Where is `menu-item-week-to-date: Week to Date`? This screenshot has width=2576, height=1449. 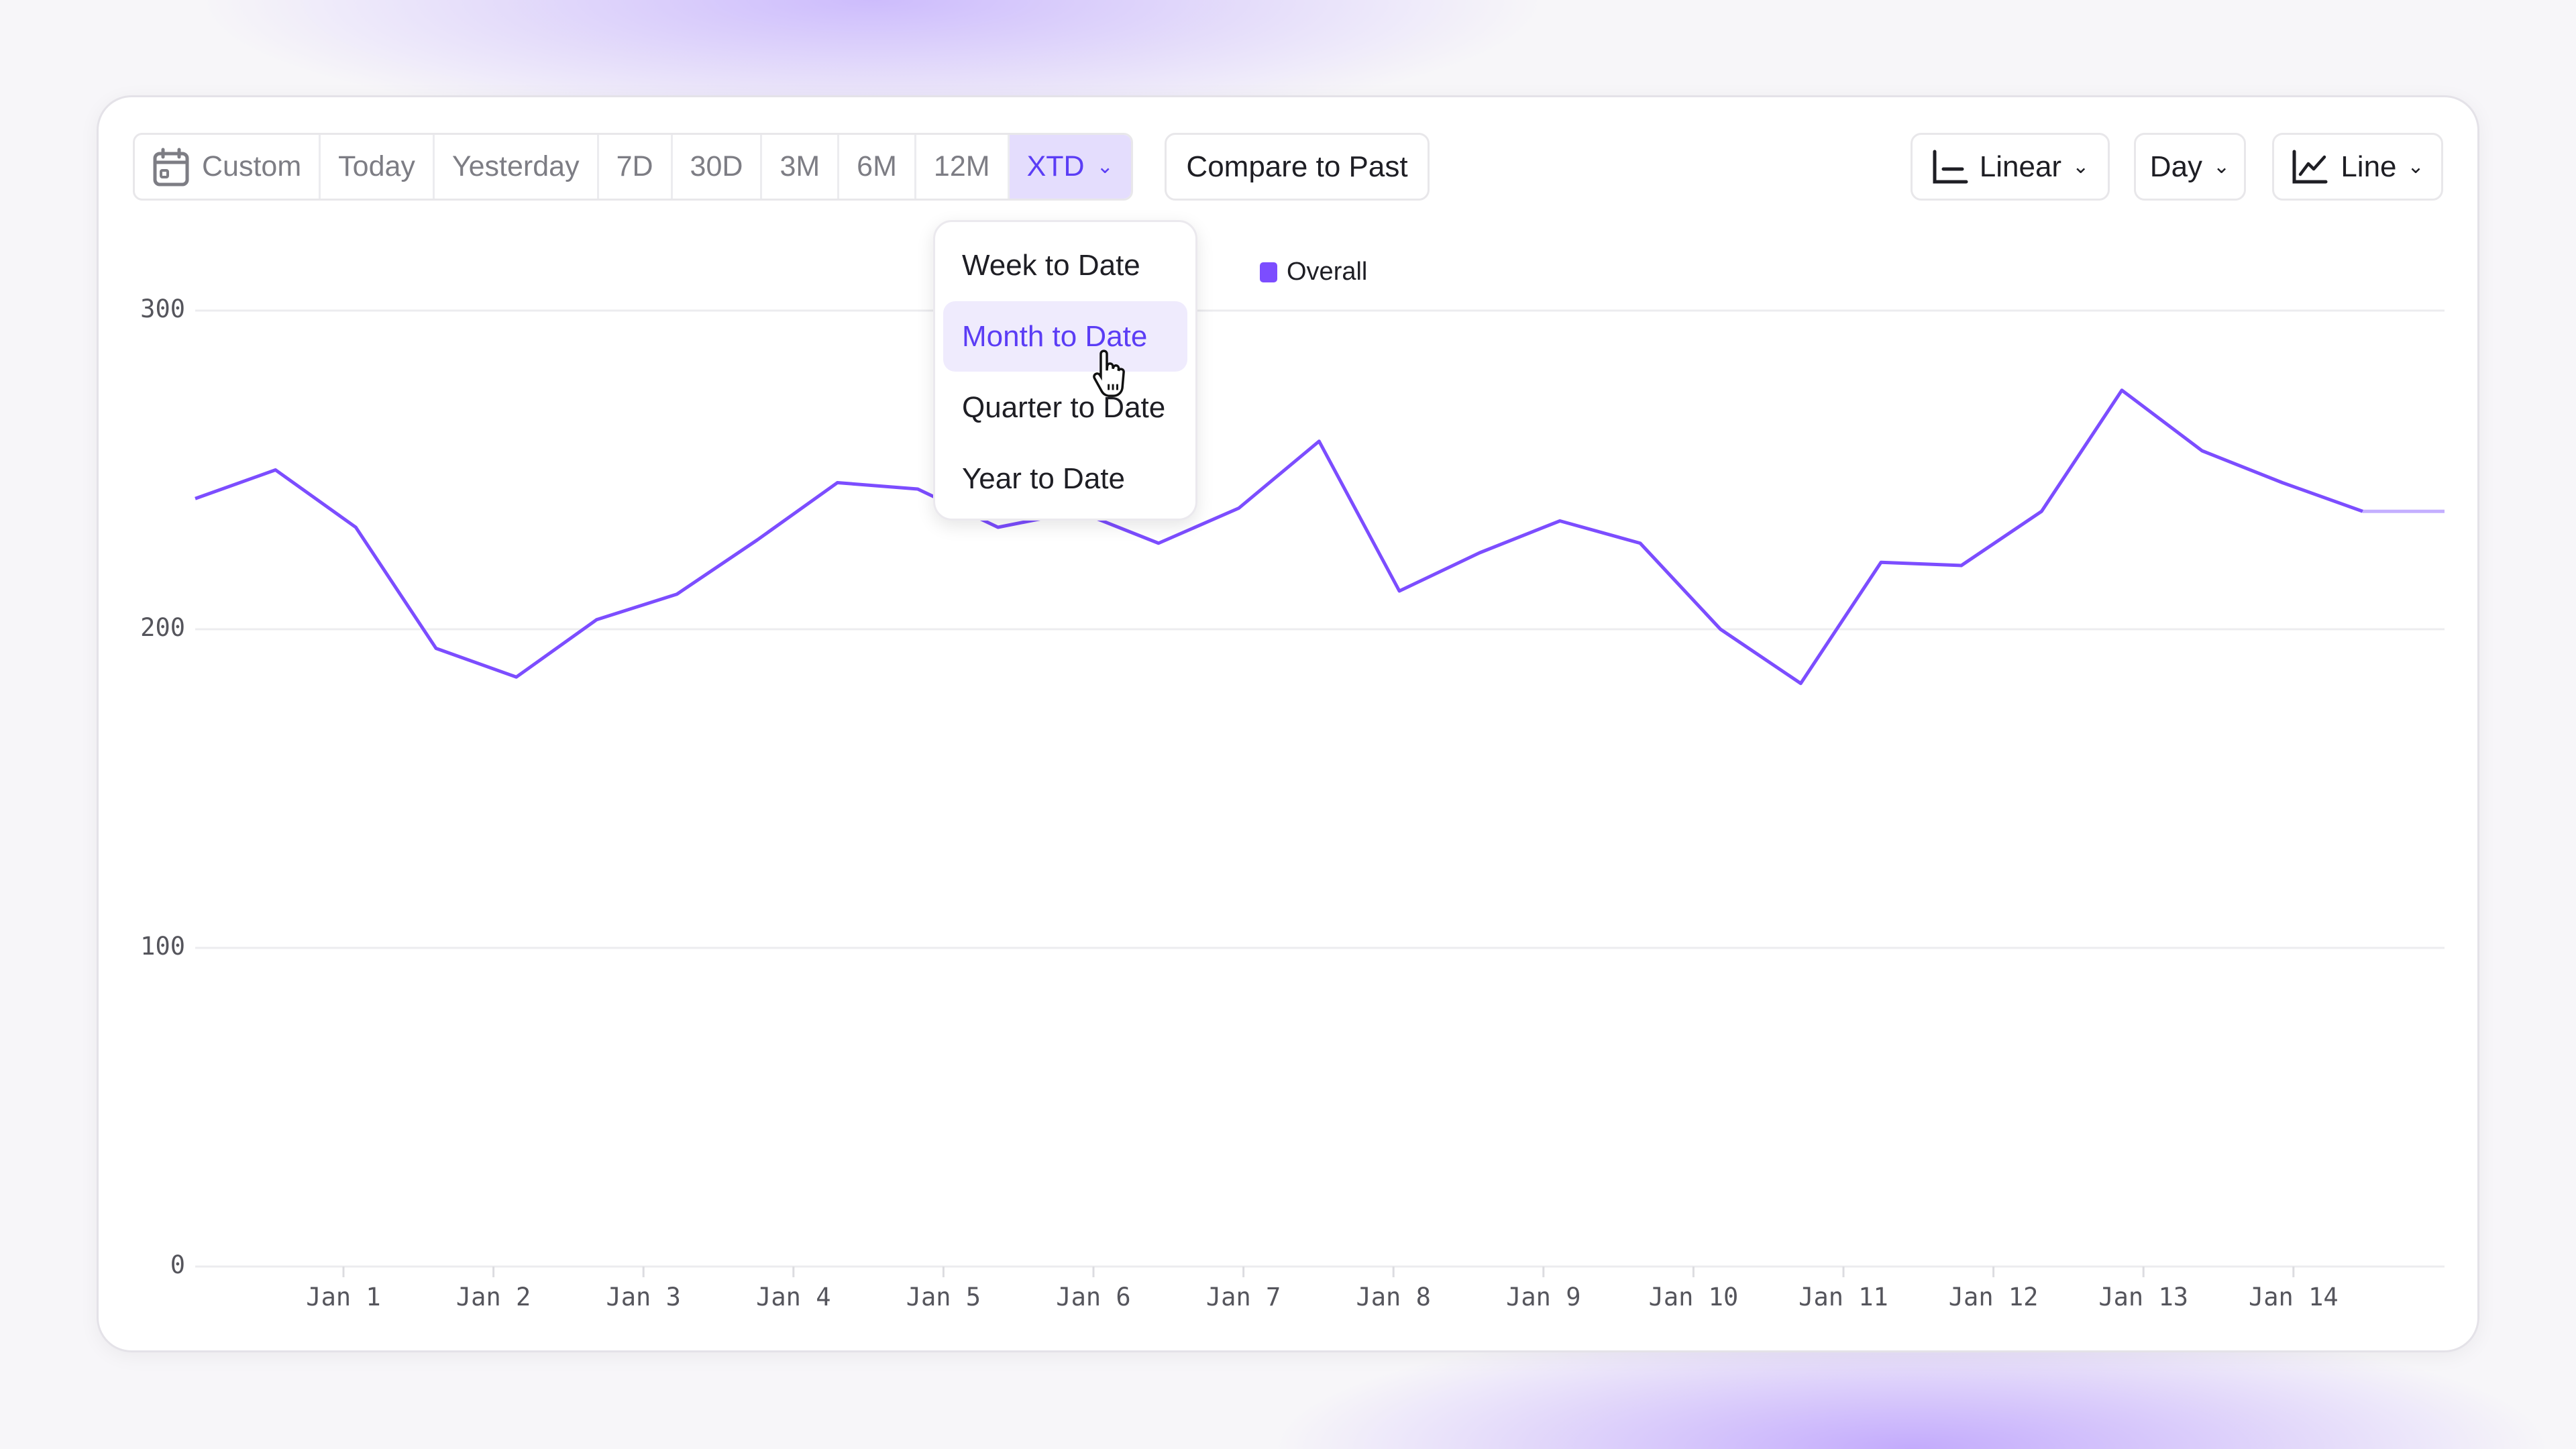
menu-item-week-to-date: Week to Date is located at coordinates (1065, 265).